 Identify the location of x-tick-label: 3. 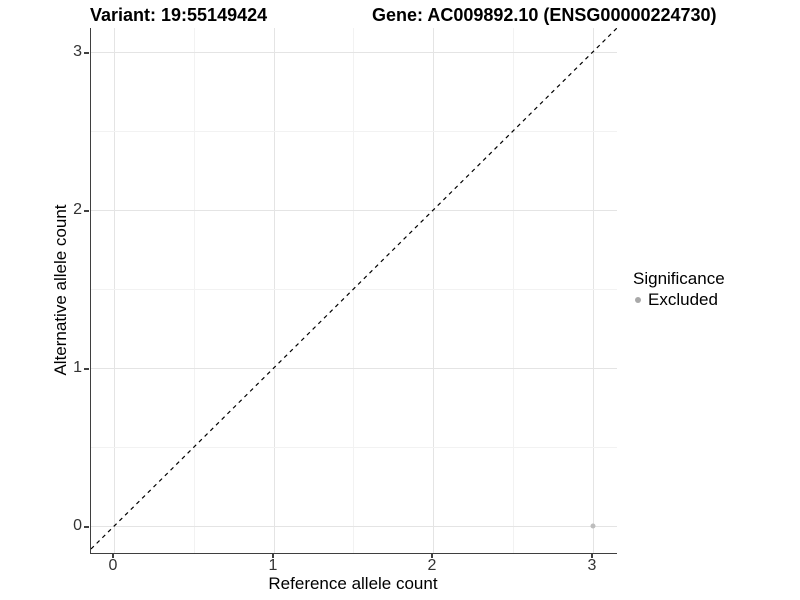
(592, 565).